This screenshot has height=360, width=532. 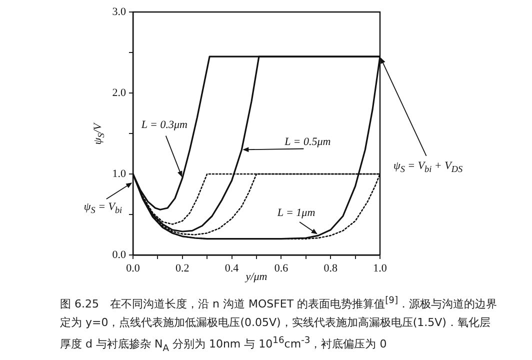 What do you see at coordinates (296, 212) in the screenshot?
I see `annotation: L = 1μm` at bounding box center [296, 212].